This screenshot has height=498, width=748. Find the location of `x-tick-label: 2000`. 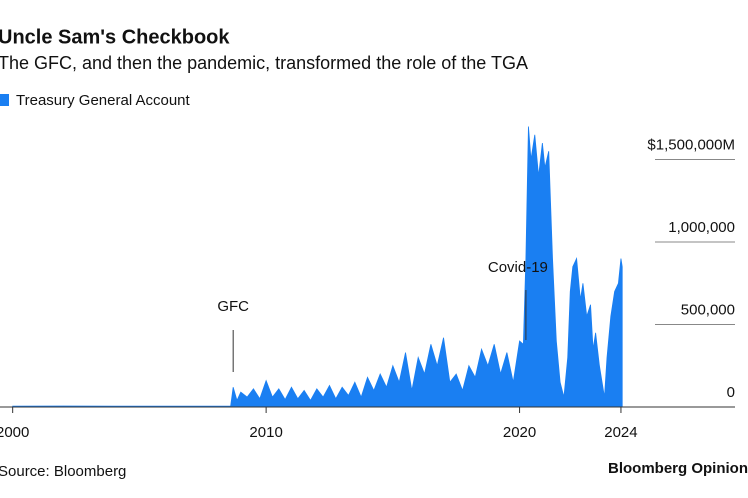

x-tick-label: 2000 is located at coordinates (14, 432).